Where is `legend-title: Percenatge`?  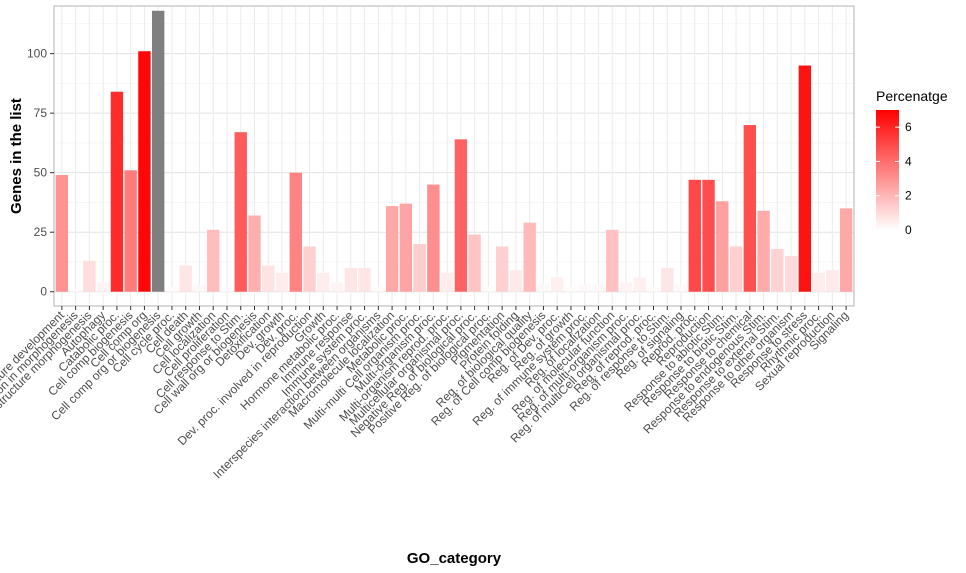 legend-title: Percenatge is located at coordinates (912, 96).